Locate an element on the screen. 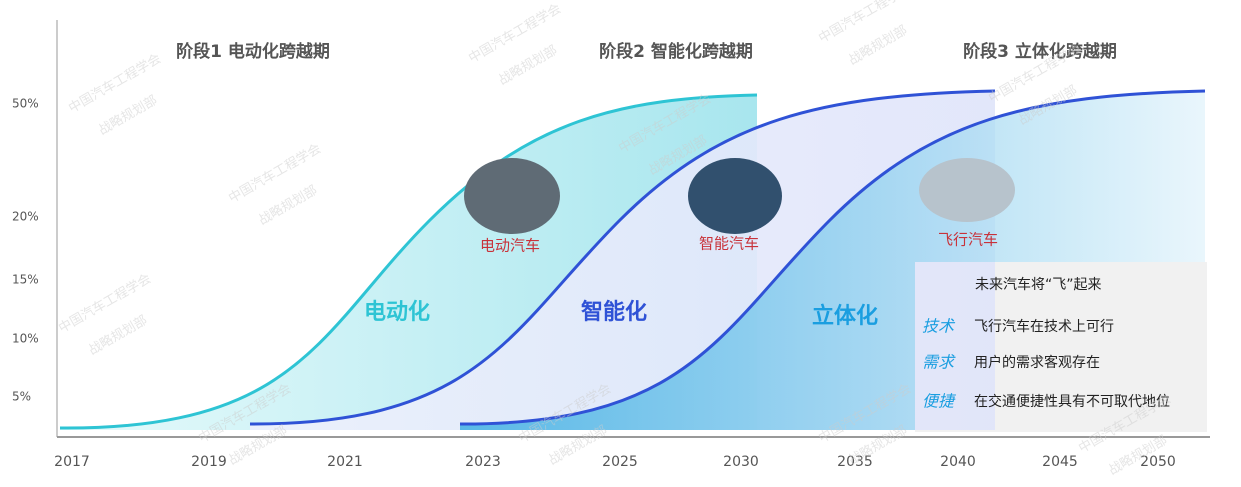  phase-label: 电动化 is located at coordinates (397, 312).